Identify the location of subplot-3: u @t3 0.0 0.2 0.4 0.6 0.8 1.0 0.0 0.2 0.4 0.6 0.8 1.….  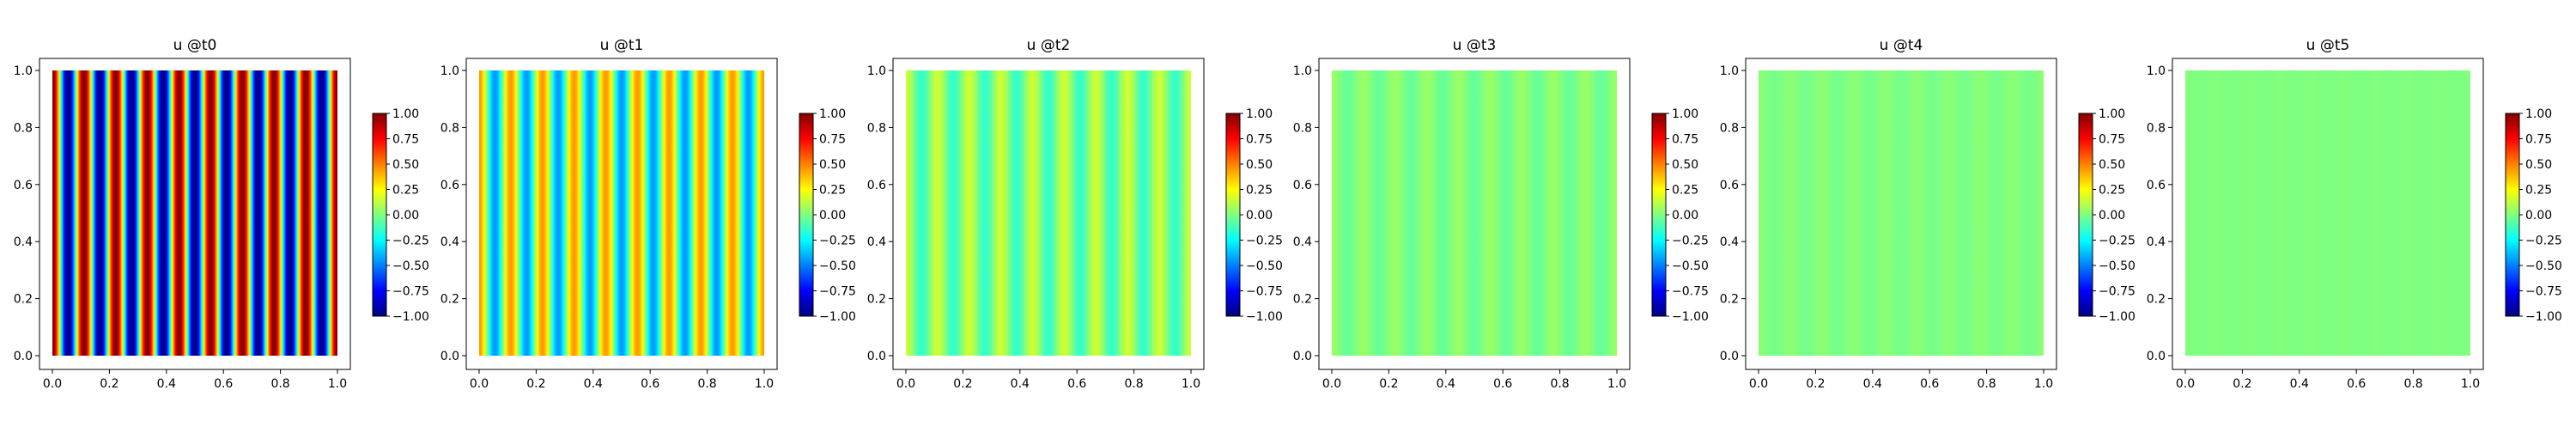
(1501, 214).